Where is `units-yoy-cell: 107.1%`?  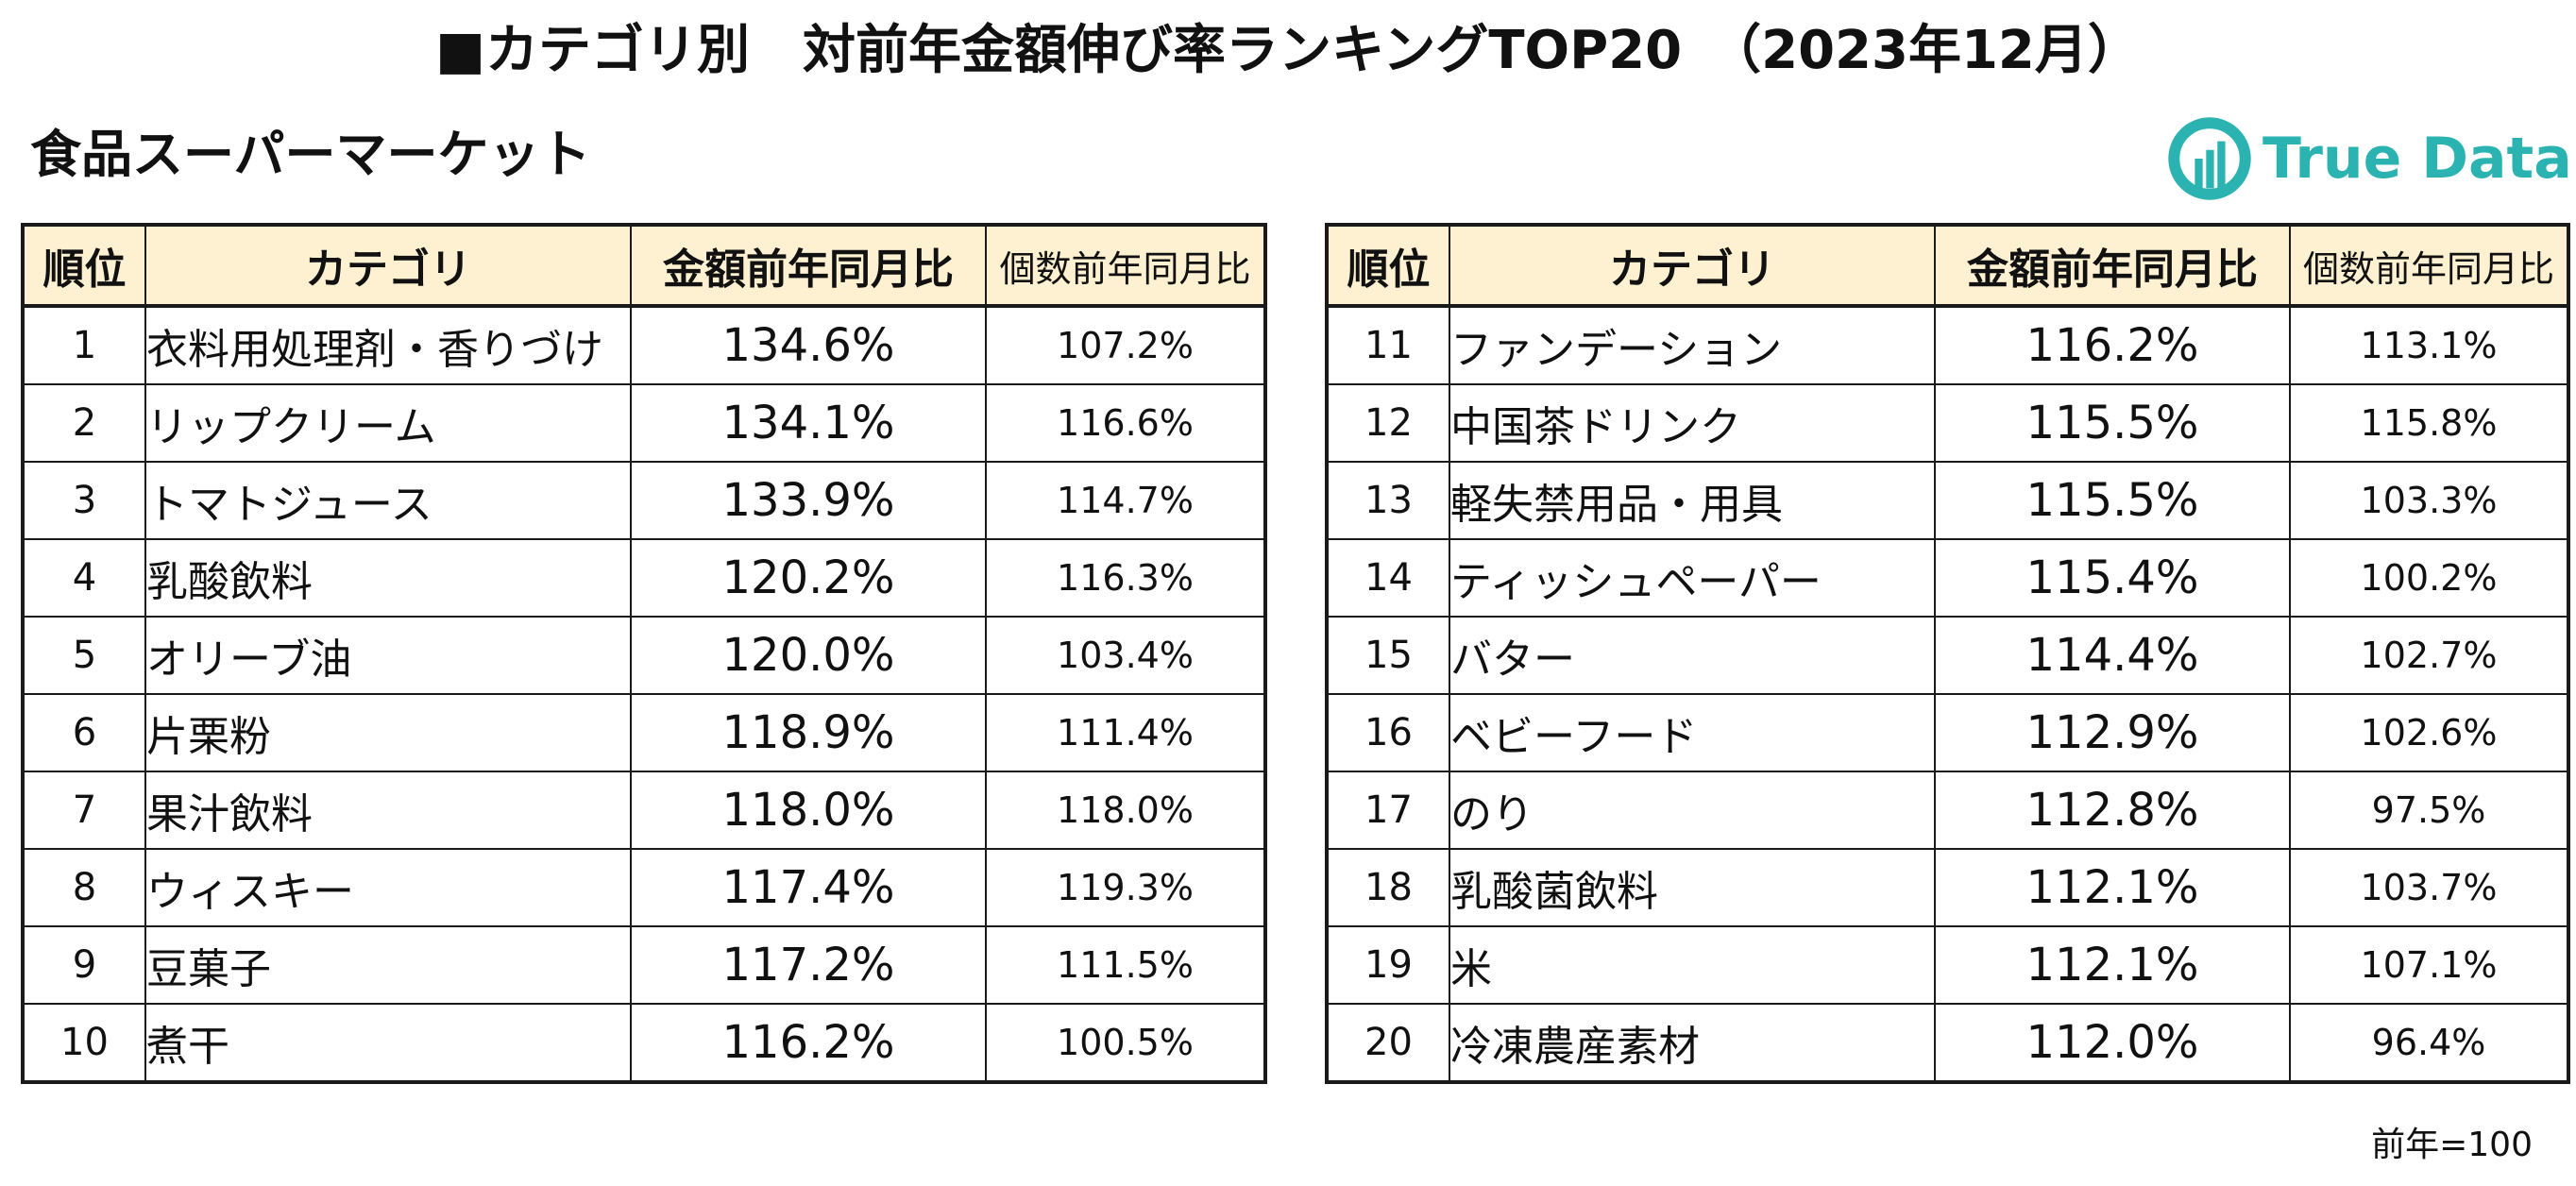
units-yoy-cell: 107.1% is located at coordinates (2429, 965).